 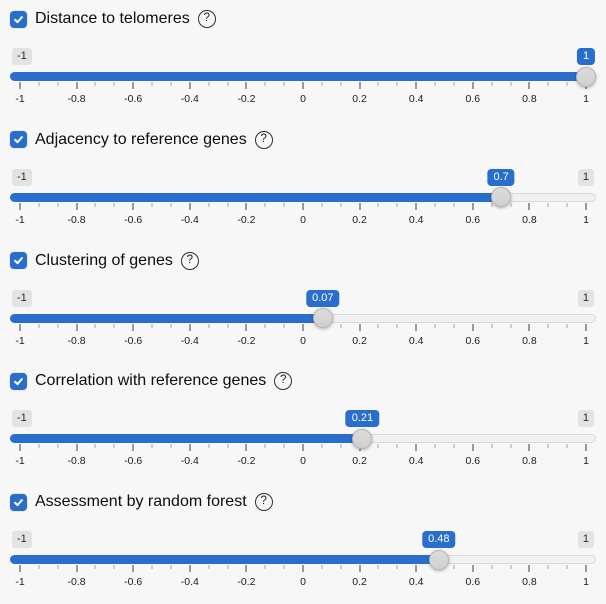 What do you see at coordinates (141, 139) in the screenshot?
I see `slider-label: Adjacency to reference genes` at bounding box center [141, 139].